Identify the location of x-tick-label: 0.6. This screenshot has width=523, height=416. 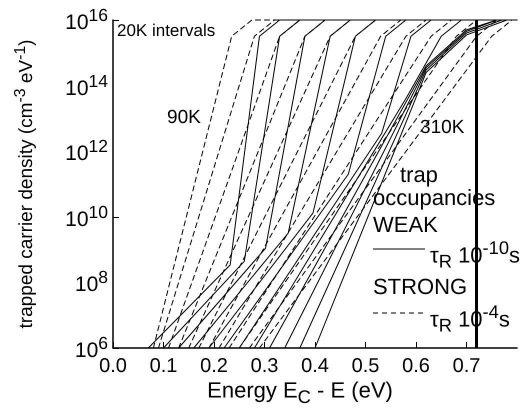
(416, 366).